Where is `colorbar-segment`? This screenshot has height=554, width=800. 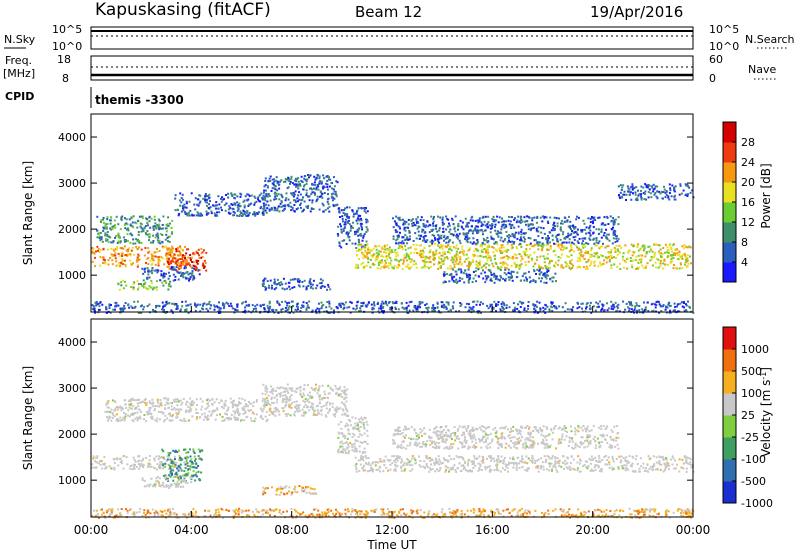 colorbar-segment is located at coordinates (729, 172).